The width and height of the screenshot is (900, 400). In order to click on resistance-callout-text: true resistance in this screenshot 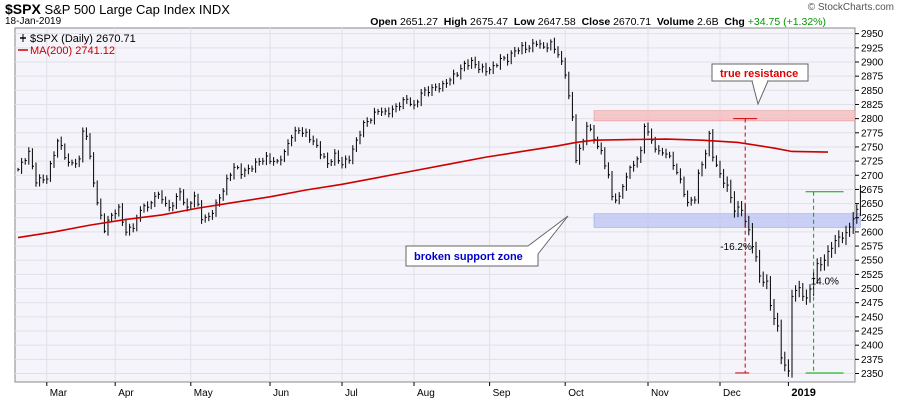, I will do `click(759, 74)`.